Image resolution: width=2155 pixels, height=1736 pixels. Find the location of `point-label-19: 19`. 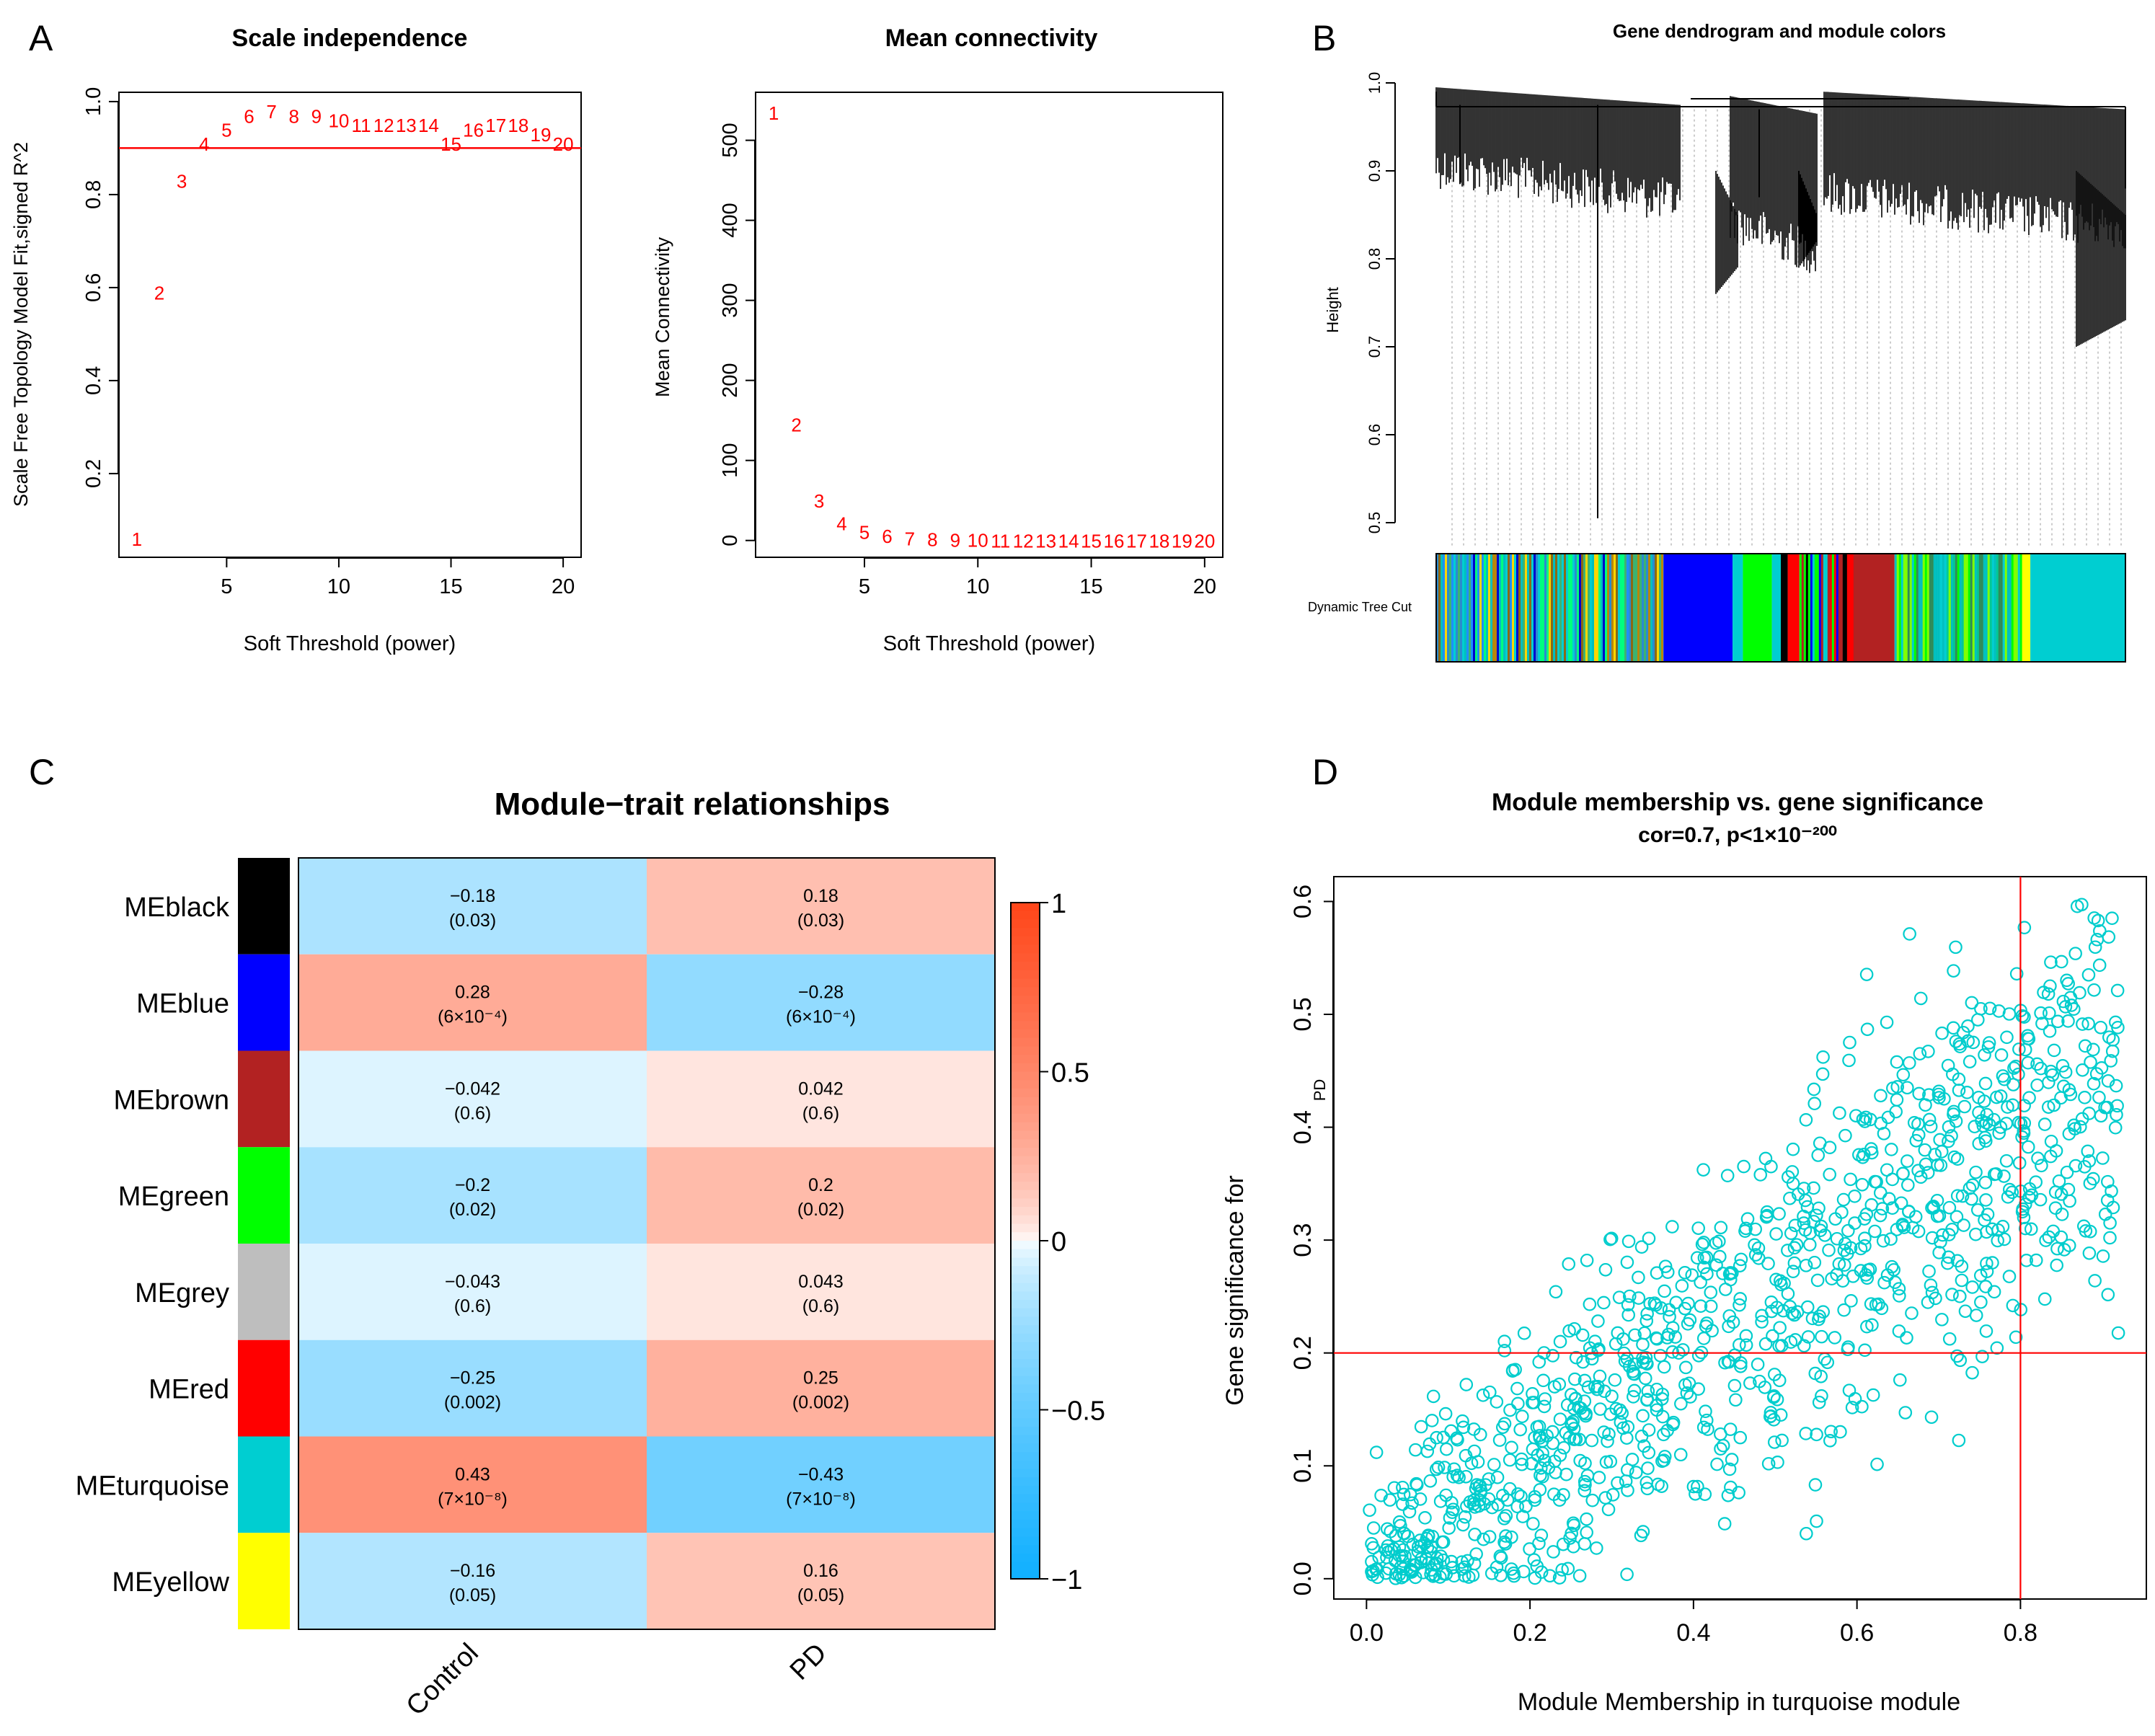

point-label-19: 19 is located at coordinates (541, 135).